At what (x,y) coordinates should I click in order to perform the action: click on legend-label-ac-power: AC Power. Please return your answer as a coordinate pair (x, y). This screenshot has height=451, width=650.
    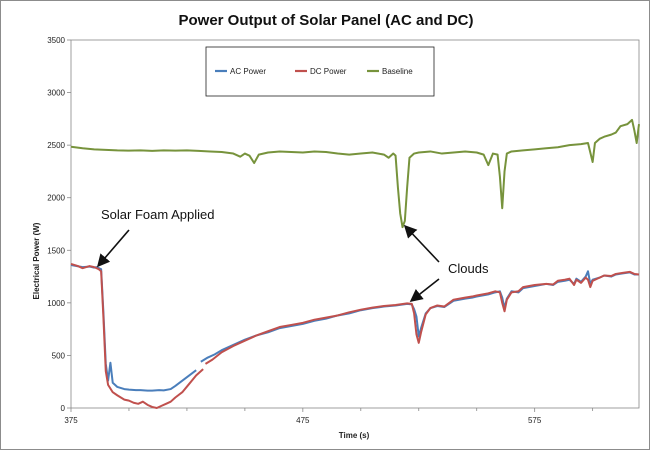
    Looking at the image, I should click on (248, 71).